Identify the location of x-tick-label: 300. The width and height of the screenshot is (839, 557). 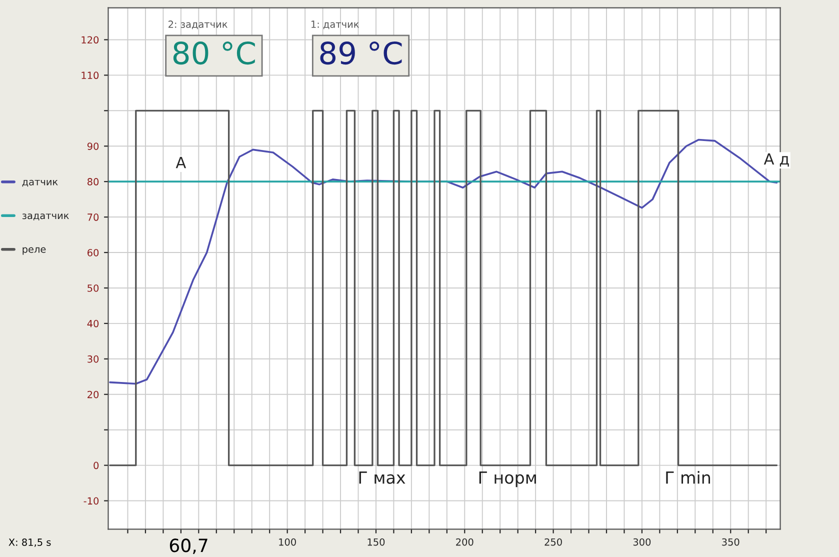
(642, 542).